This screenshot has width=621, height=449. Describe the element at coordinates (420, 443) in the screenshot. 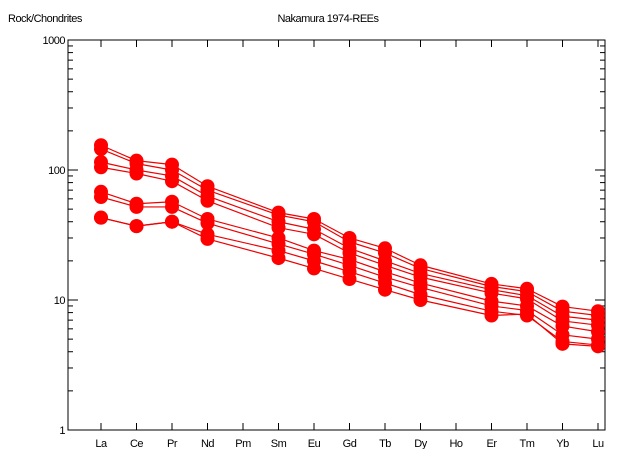

I see `x-tick-label-dy: Dy` at that location.